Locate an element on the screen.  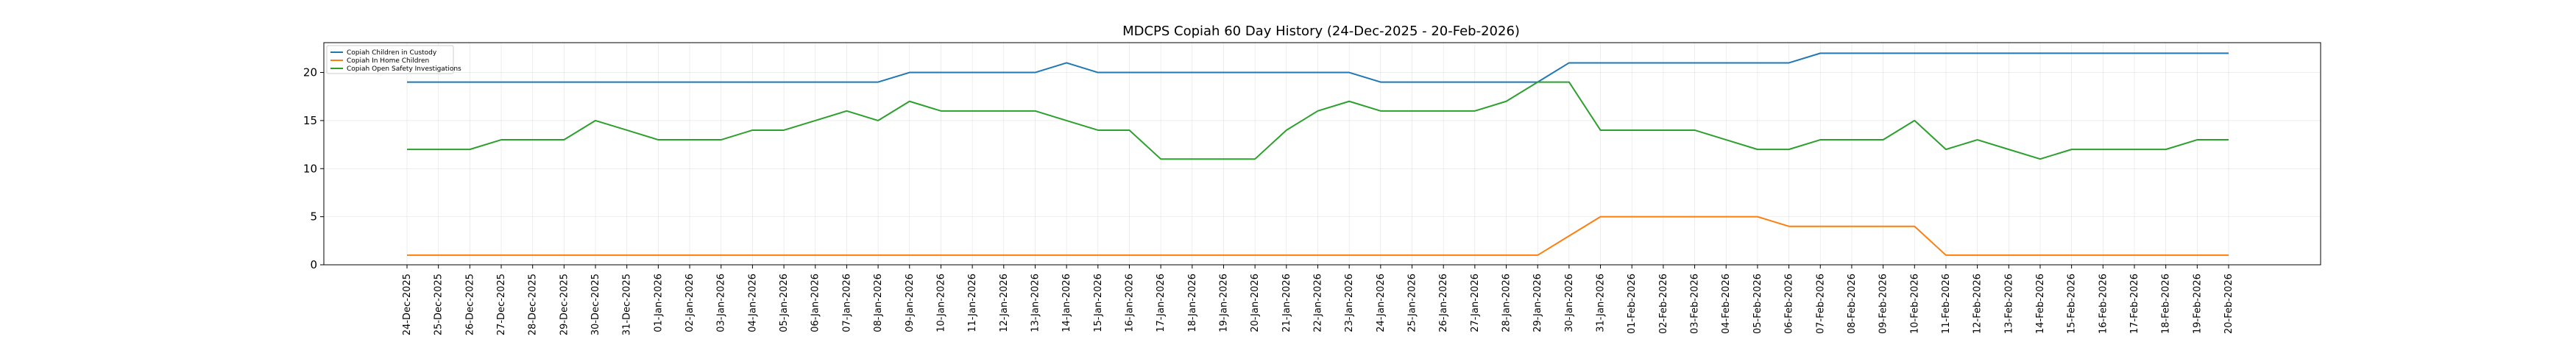
x-tick-label: 03-Jan-2026 is located at coordinates (721, 303).